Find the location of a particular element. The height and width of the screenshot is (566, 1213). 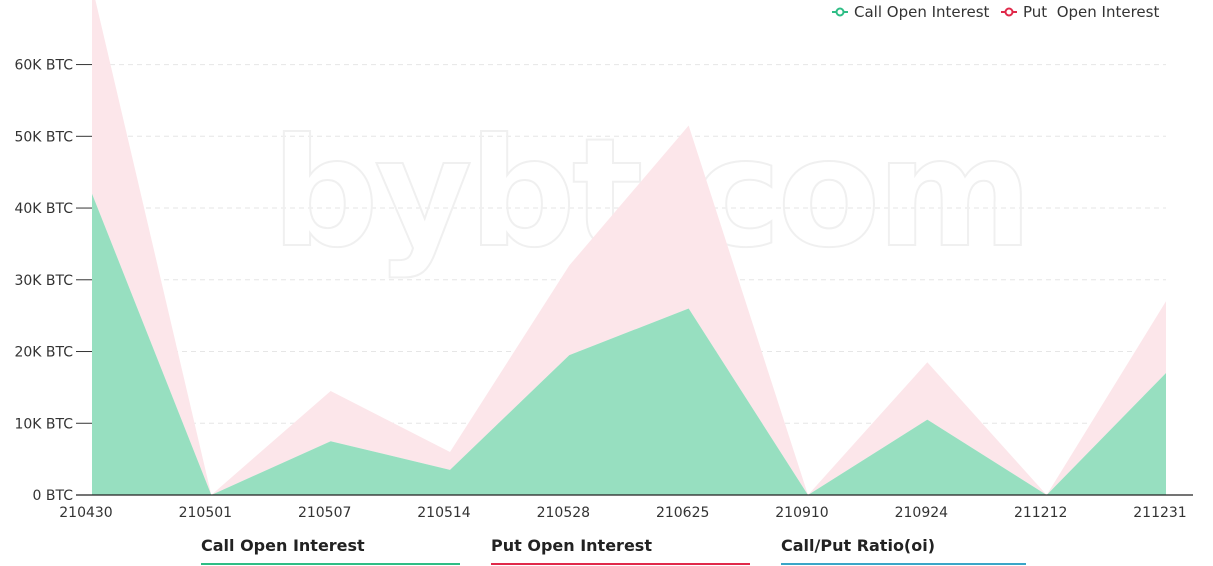

tab-label: Call Open Interest is located at coordinates (283, 545).